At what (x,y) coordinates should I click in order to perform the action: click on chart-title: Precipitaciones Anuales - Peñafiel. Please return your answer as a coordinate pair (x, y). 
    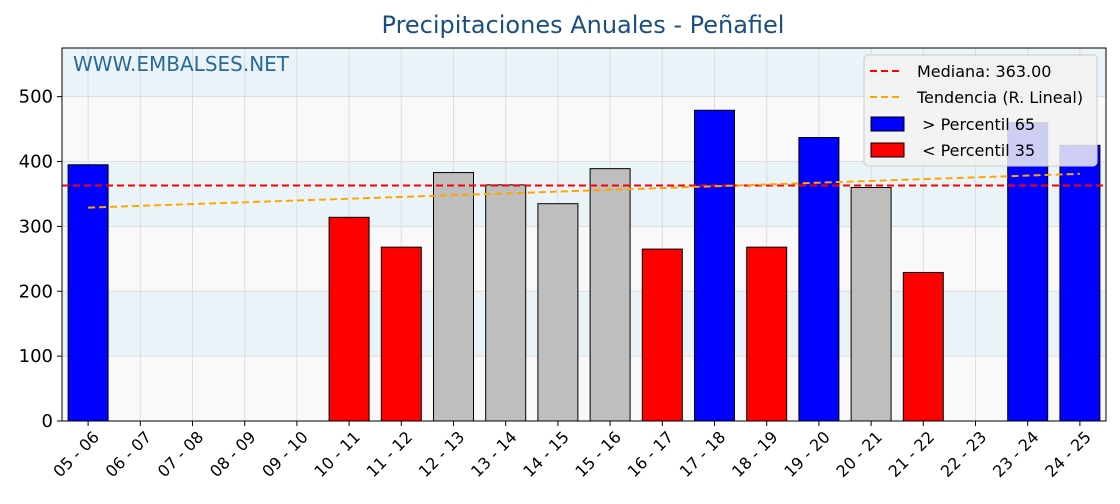
    Looking at the image, I should click on (583, 25).